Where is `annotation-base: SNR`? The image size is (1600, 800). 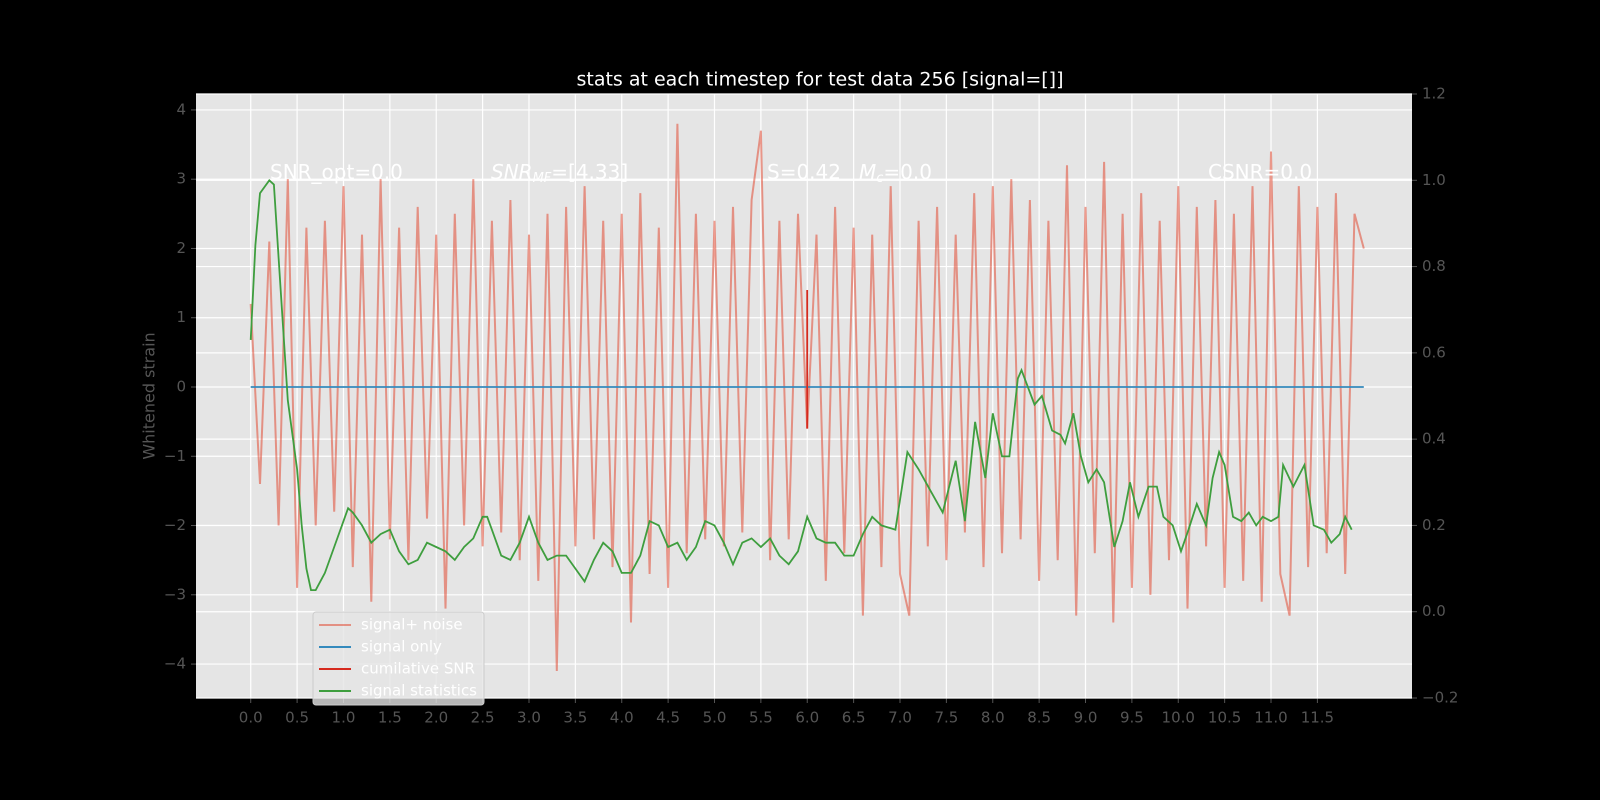
annotation-base: SNR is located at coordinates (512, 172).